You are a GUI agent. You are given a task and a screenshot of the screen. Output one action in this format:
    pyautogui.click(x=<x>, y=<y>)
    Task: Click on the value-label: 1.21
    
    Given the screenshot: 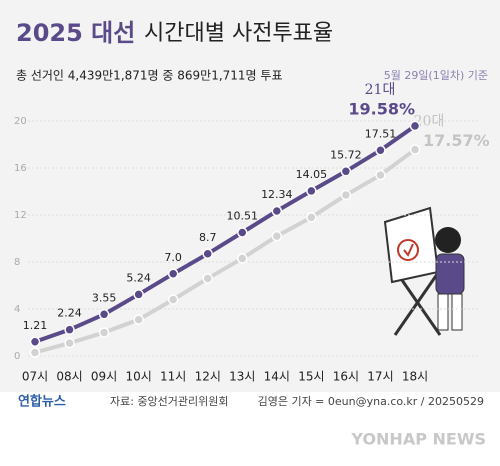 What is the action you would take?
    pyautogui.click(x=35, y=325)
    